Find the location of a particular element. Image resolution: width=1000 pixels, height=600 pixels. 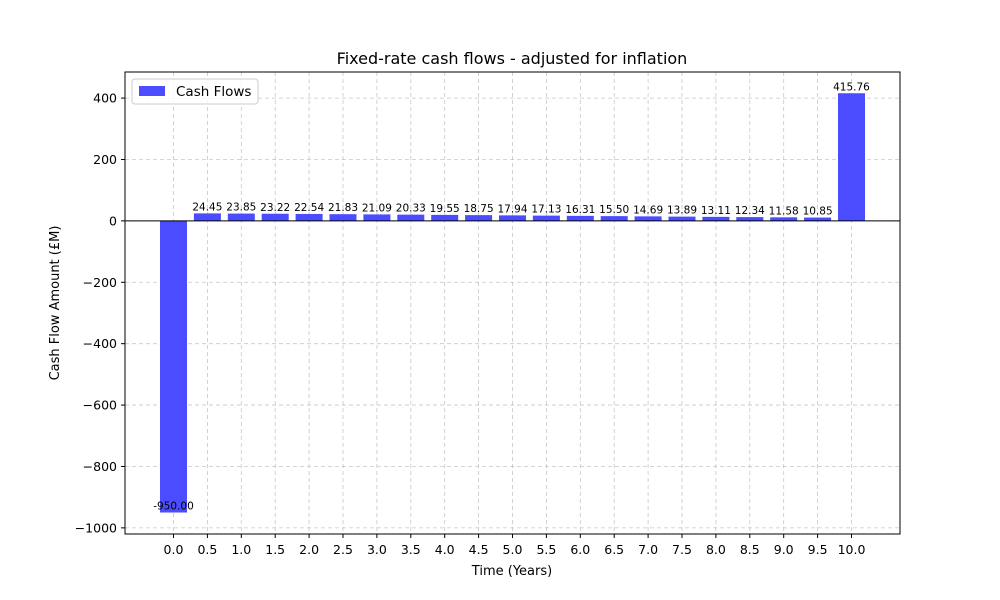

y-axis-label: Cash Flow Amount (£M) is located at coordinates (55, 303).